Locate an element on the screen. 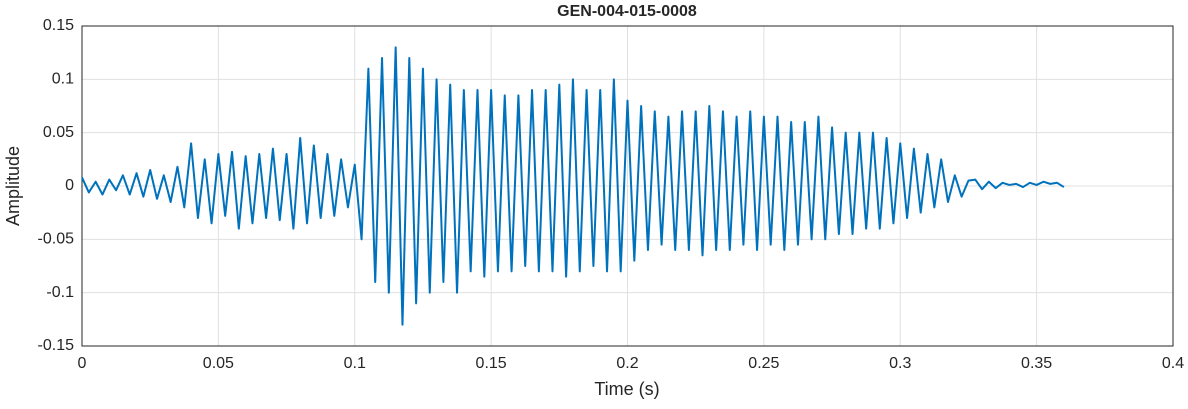 Image resolution: width=1188 pixels, height=409 pixels. y-tick-label: -0.1 is located at coordinates (60, 292).